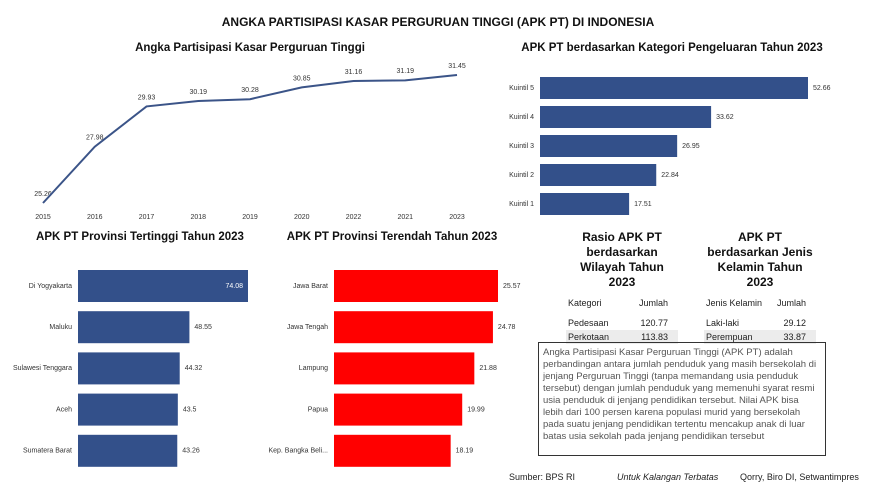 This screenshot has height=494, width=876. What do you see at coordinates (250, 48) in the screenshot?
I see `chart-title: Angka Partisipasi Kasar Perguruan Tinggi` at bounding box center [250, 48].